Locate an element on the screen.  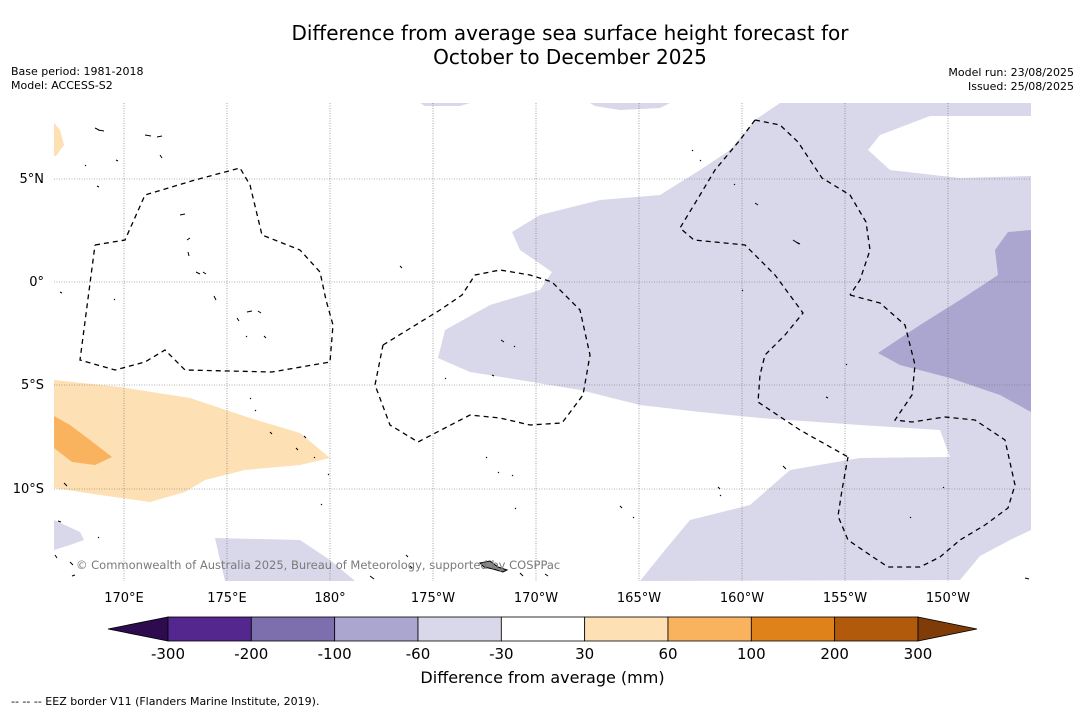
colorbar-extend-min is located at coordinates (138, 629).